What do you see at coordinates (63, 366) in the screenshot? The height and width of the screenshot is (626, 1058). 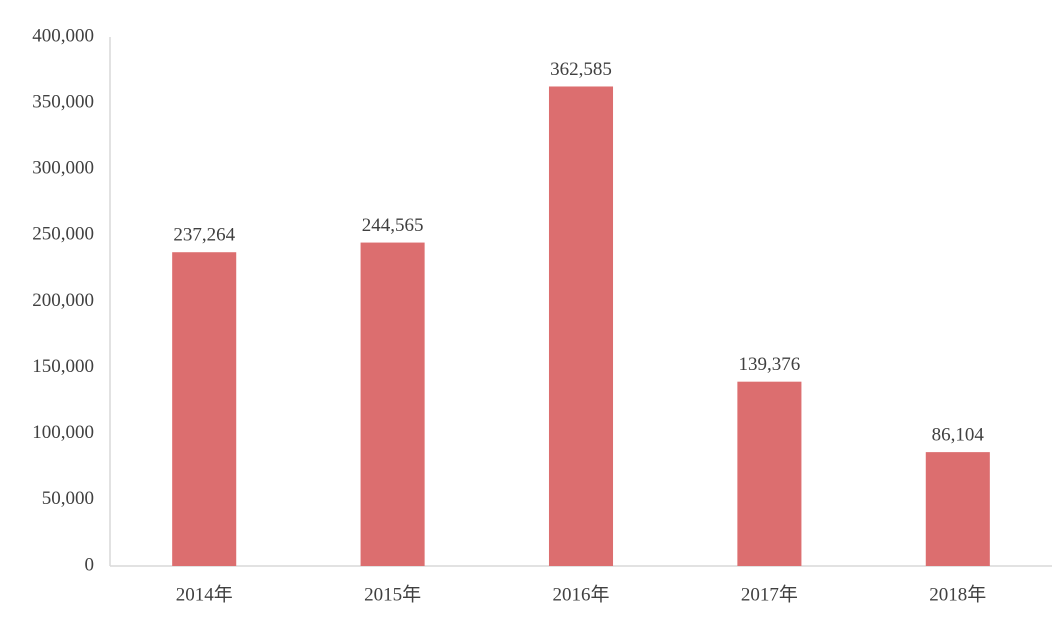 I see `y-tick-label: 150,000` at bounding box center [63, 366].